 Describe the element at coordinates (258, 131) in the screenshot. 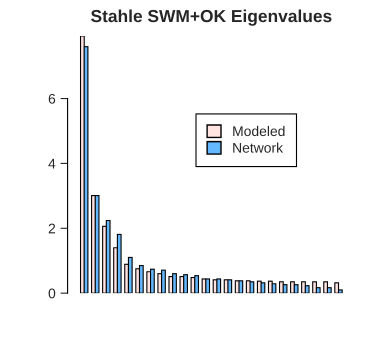

I see `legend-label: Modeled` at that location.